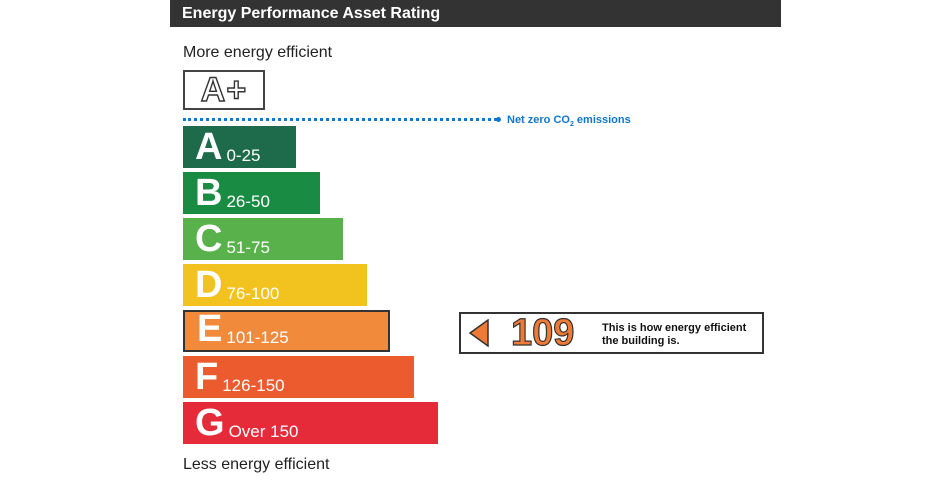 Image resolution: width=950 pixels, height=480 pixels. What do you see at coordinates (538, 120) in the screenshot?
I see `net-zero-label-prefix: Net zero CO` at bounding box center [538, 120].